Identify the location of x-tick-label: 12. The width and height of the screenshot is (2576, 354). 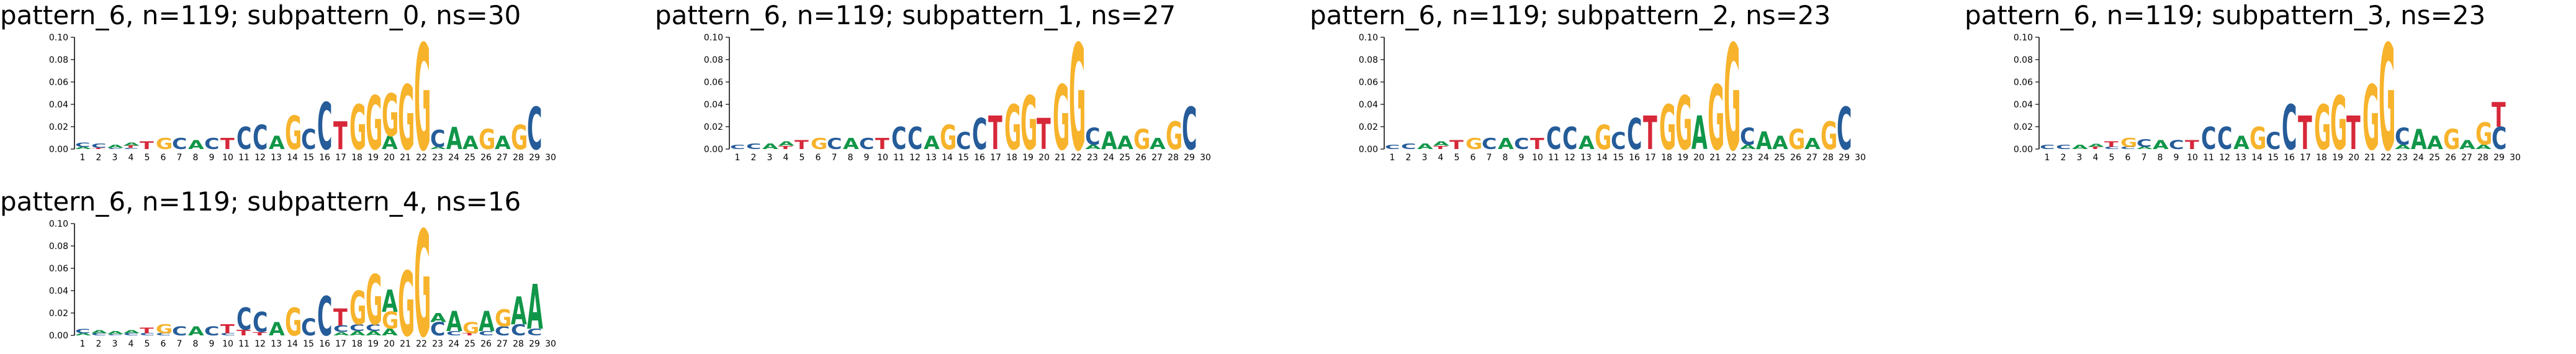
(2224, 158).